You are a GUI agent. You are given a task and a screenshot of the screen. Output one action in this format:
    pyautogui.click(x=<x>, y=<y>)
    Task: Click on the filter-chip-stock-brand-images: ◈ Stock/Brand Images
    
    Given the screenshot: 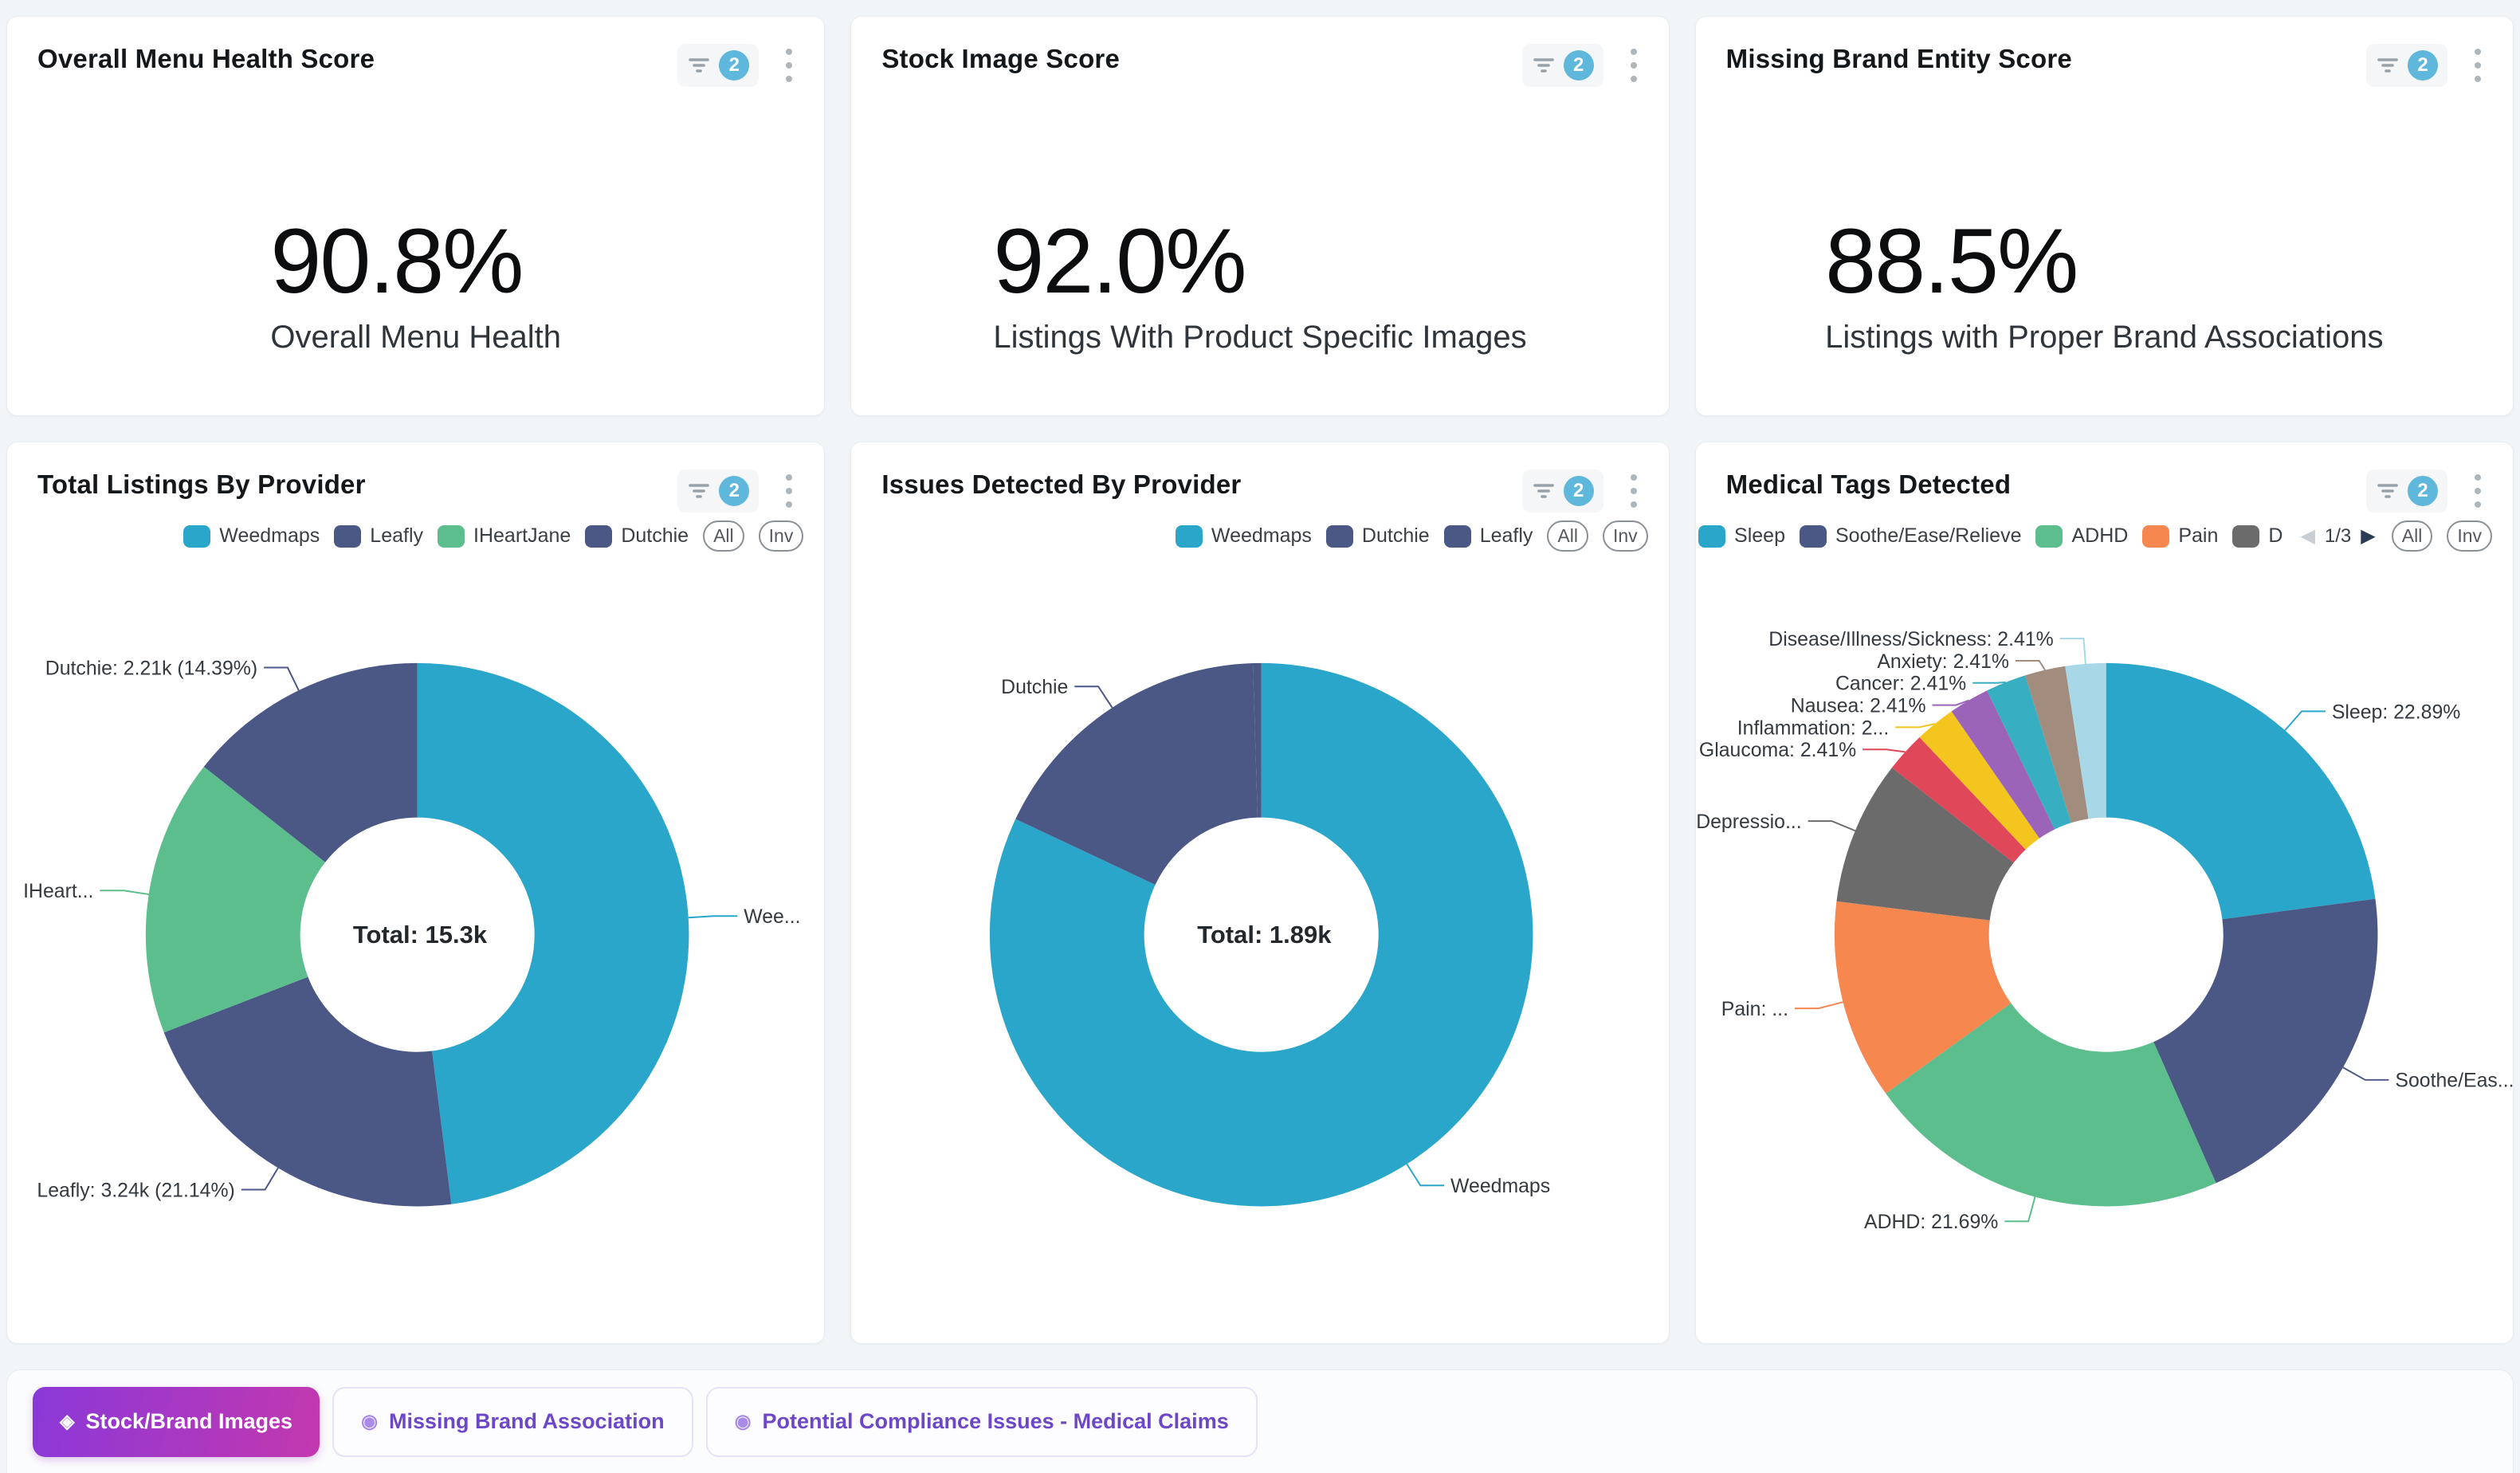 What is the action you would take?
    pyautogui.click(x=176, y=1421)
    